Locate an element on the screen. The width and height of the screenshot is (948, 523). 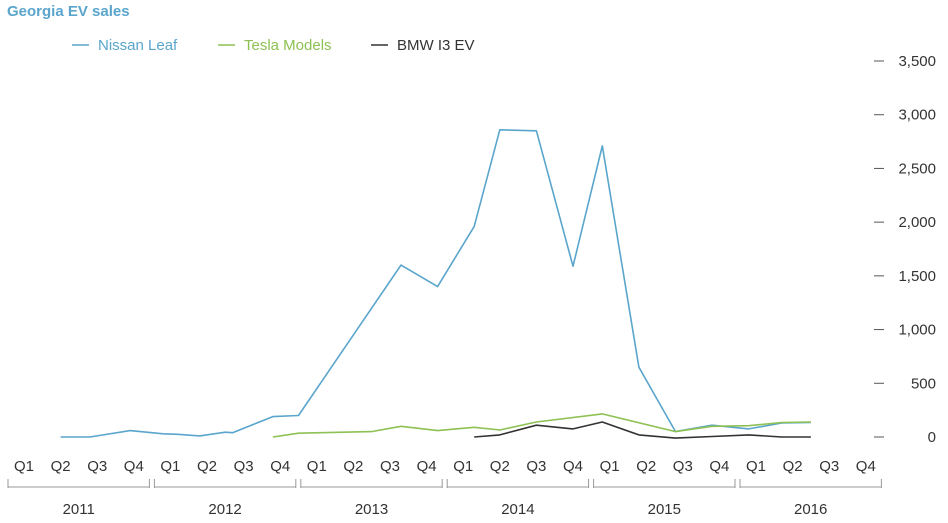
y-tick-label: 3,000 is located at coordinates (917, 115).